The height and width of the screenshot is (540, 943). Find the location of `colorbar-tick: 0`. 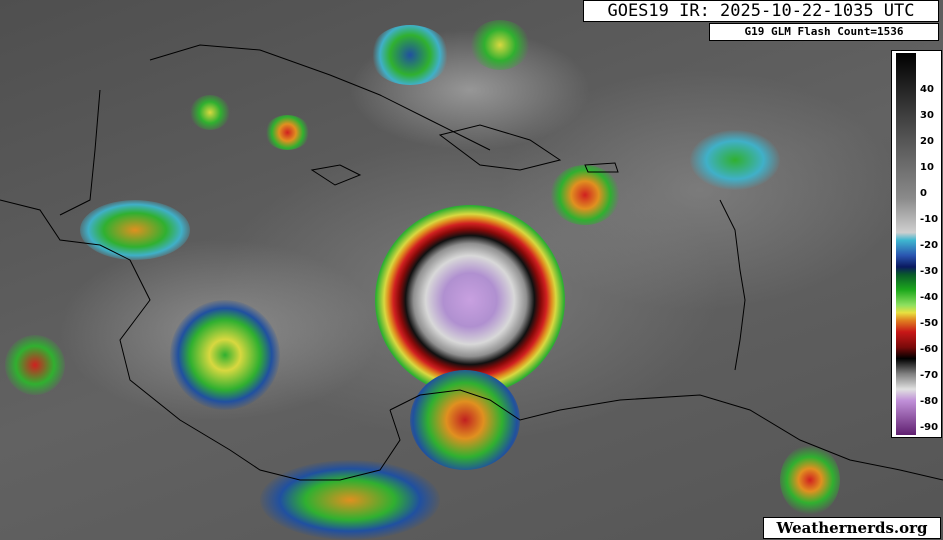

colorbar-tick: 0 is located at coordinates (923, 193).